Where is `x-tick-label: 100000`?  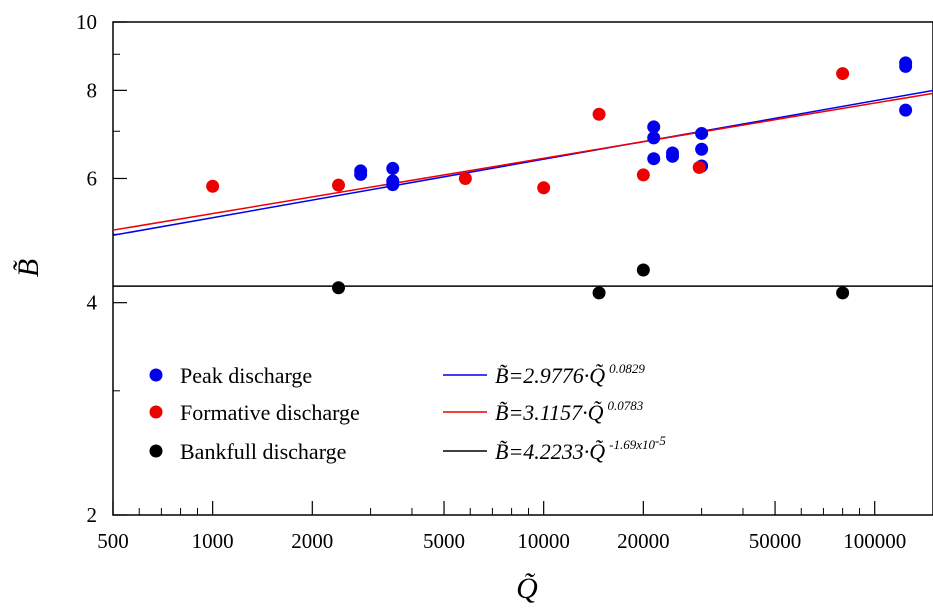 x-tick-label: 100000 is located at coordinates (874, 541).